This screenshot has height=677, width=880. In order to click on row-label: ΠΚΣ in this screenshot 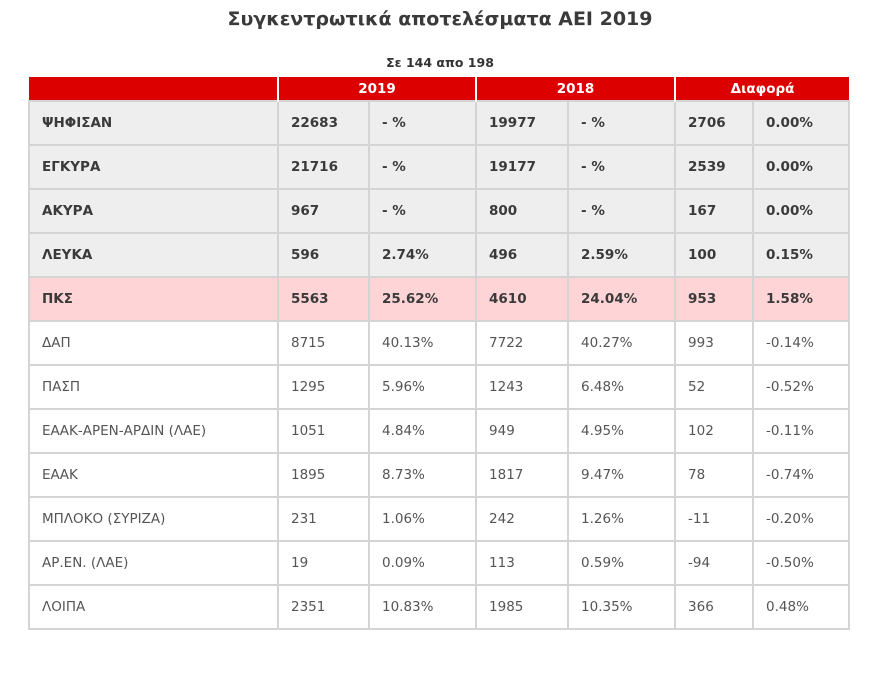, I will do `click(153, 299)`.